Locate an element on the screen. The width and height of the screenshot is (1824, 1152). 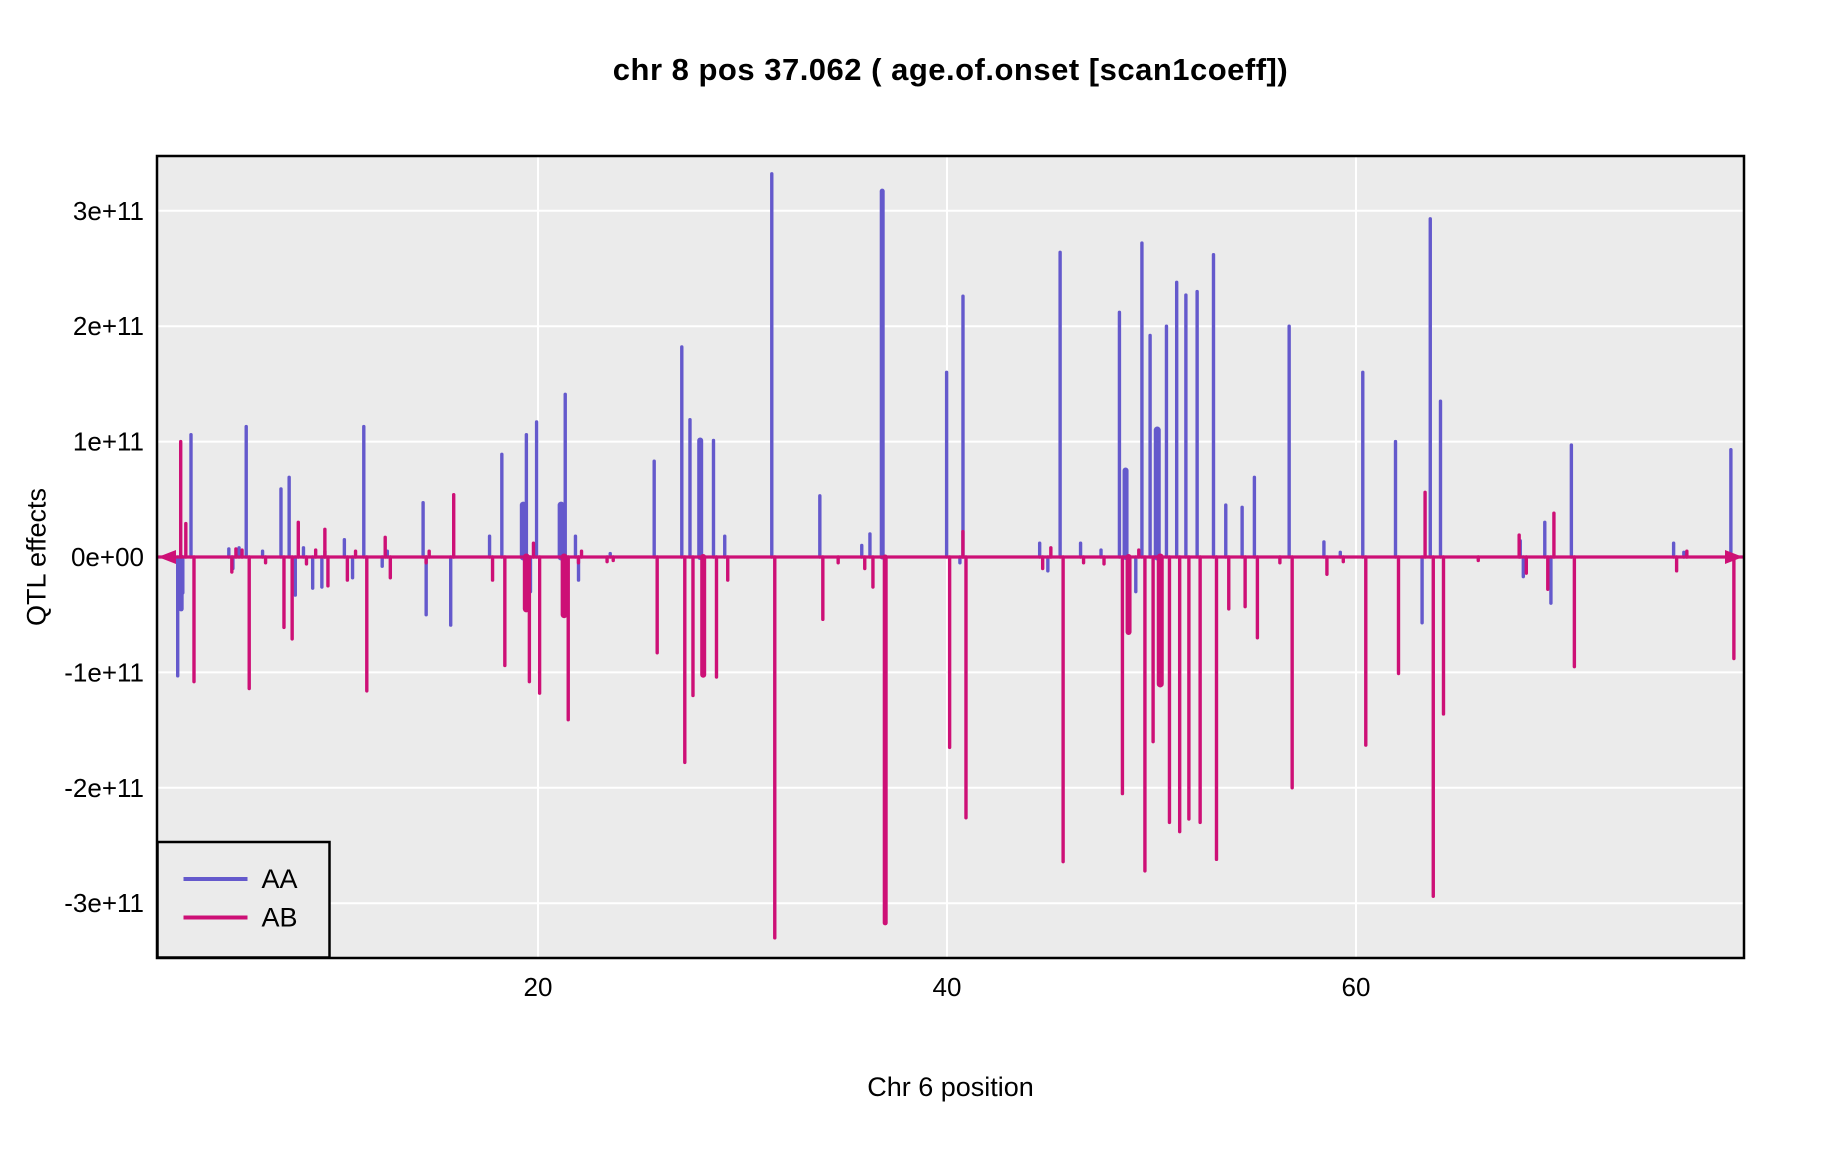
y-tick-label: -2e+11 is located at coordinates (104, 788).